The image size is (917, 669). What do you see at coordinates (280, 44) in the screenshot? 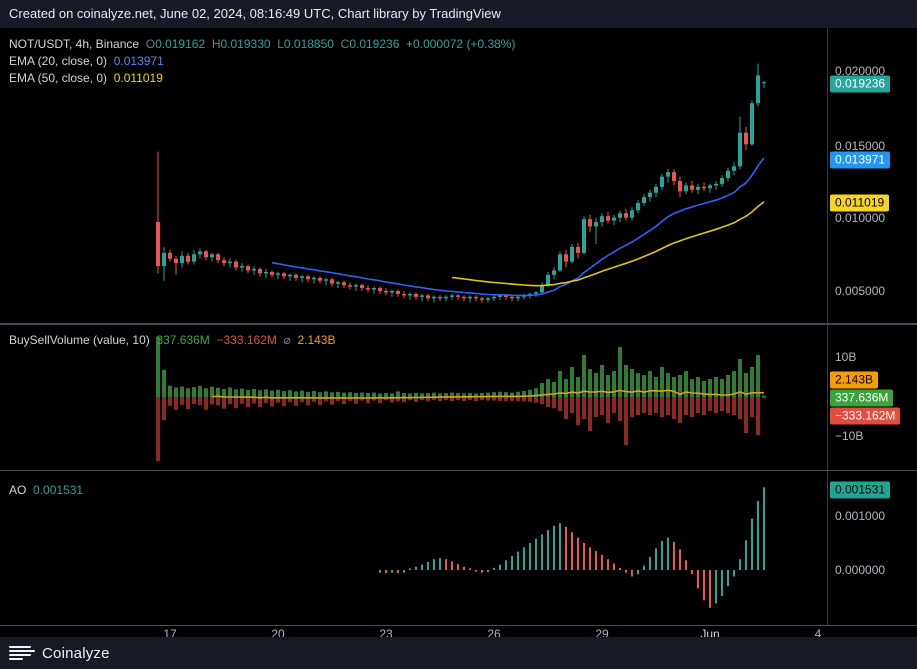
I see `low-label: L` at bounding box center [280, 44].